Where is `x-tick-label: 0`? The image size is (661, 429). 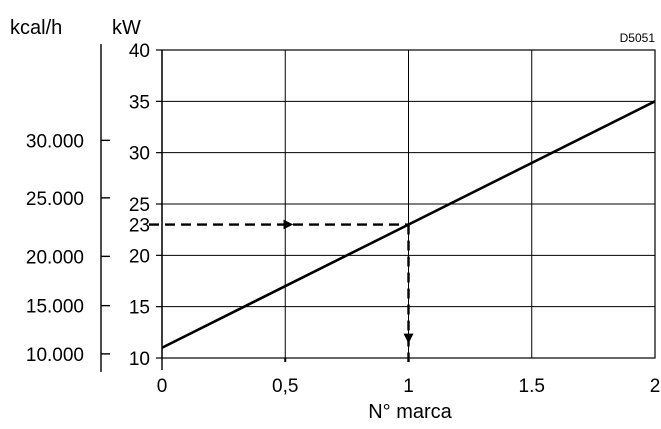 x-tick-label: 0 is located at coordinates (162, 386).